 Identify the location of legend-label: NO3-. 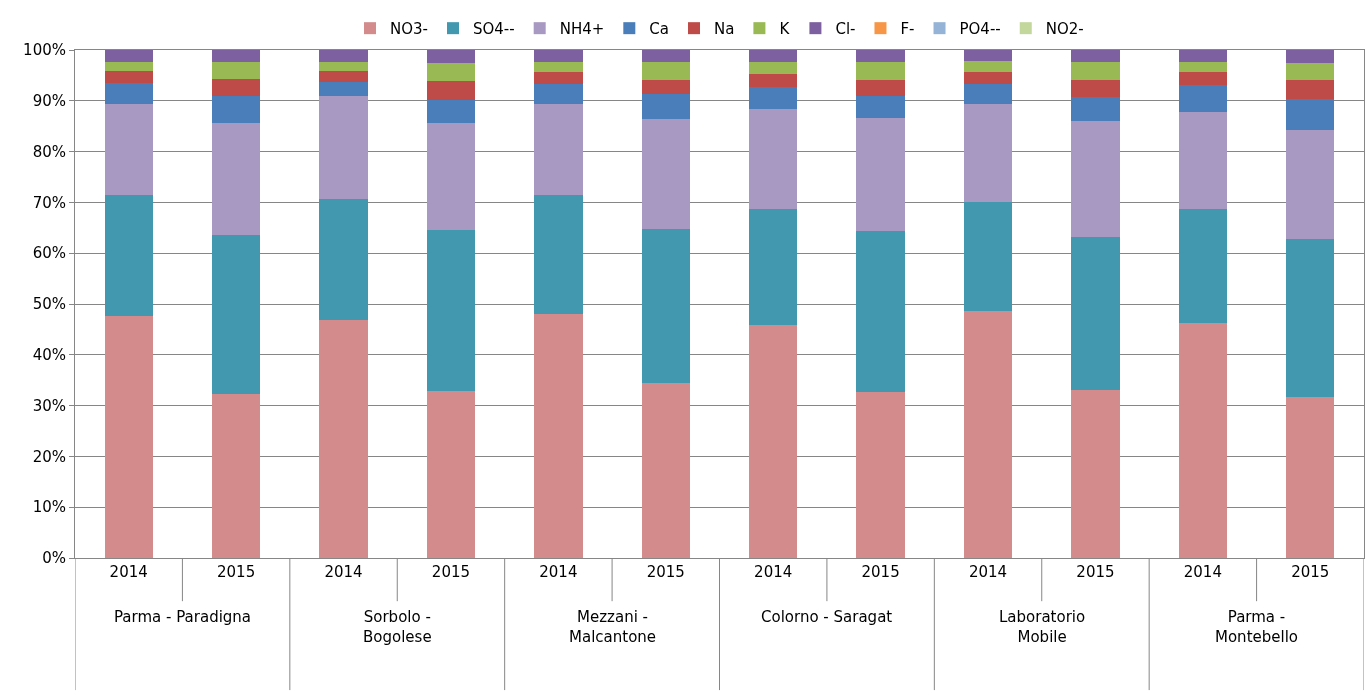
(409, 29).